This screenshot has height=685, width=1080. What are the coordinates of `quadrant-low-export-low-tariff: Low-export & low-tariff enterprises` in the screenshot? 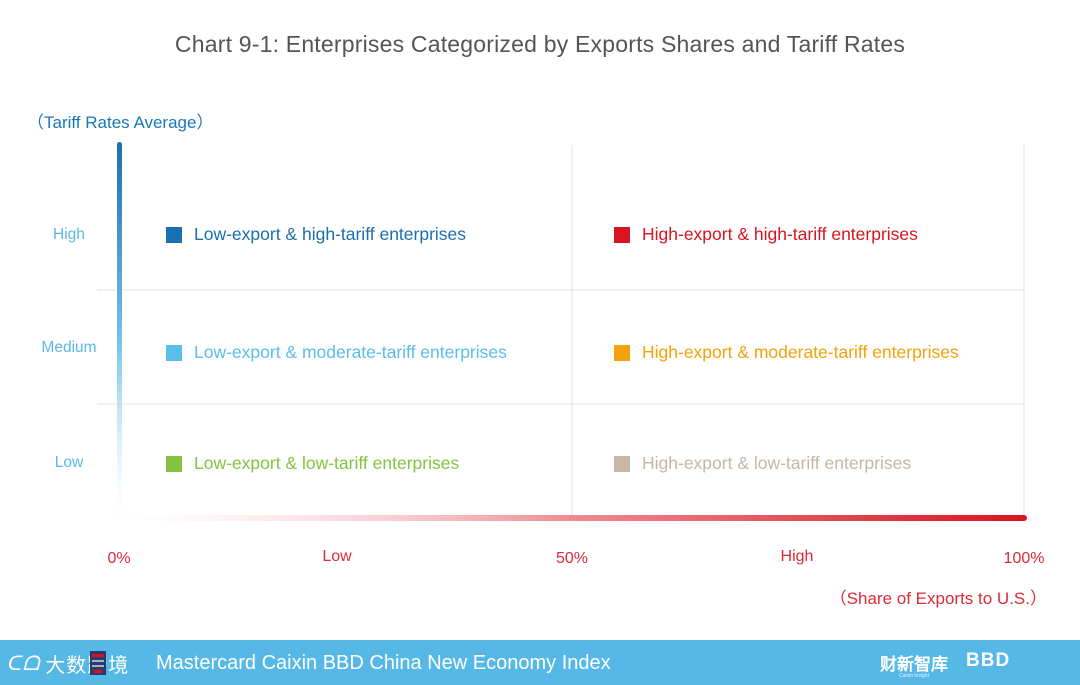 It's located at (312, 463).